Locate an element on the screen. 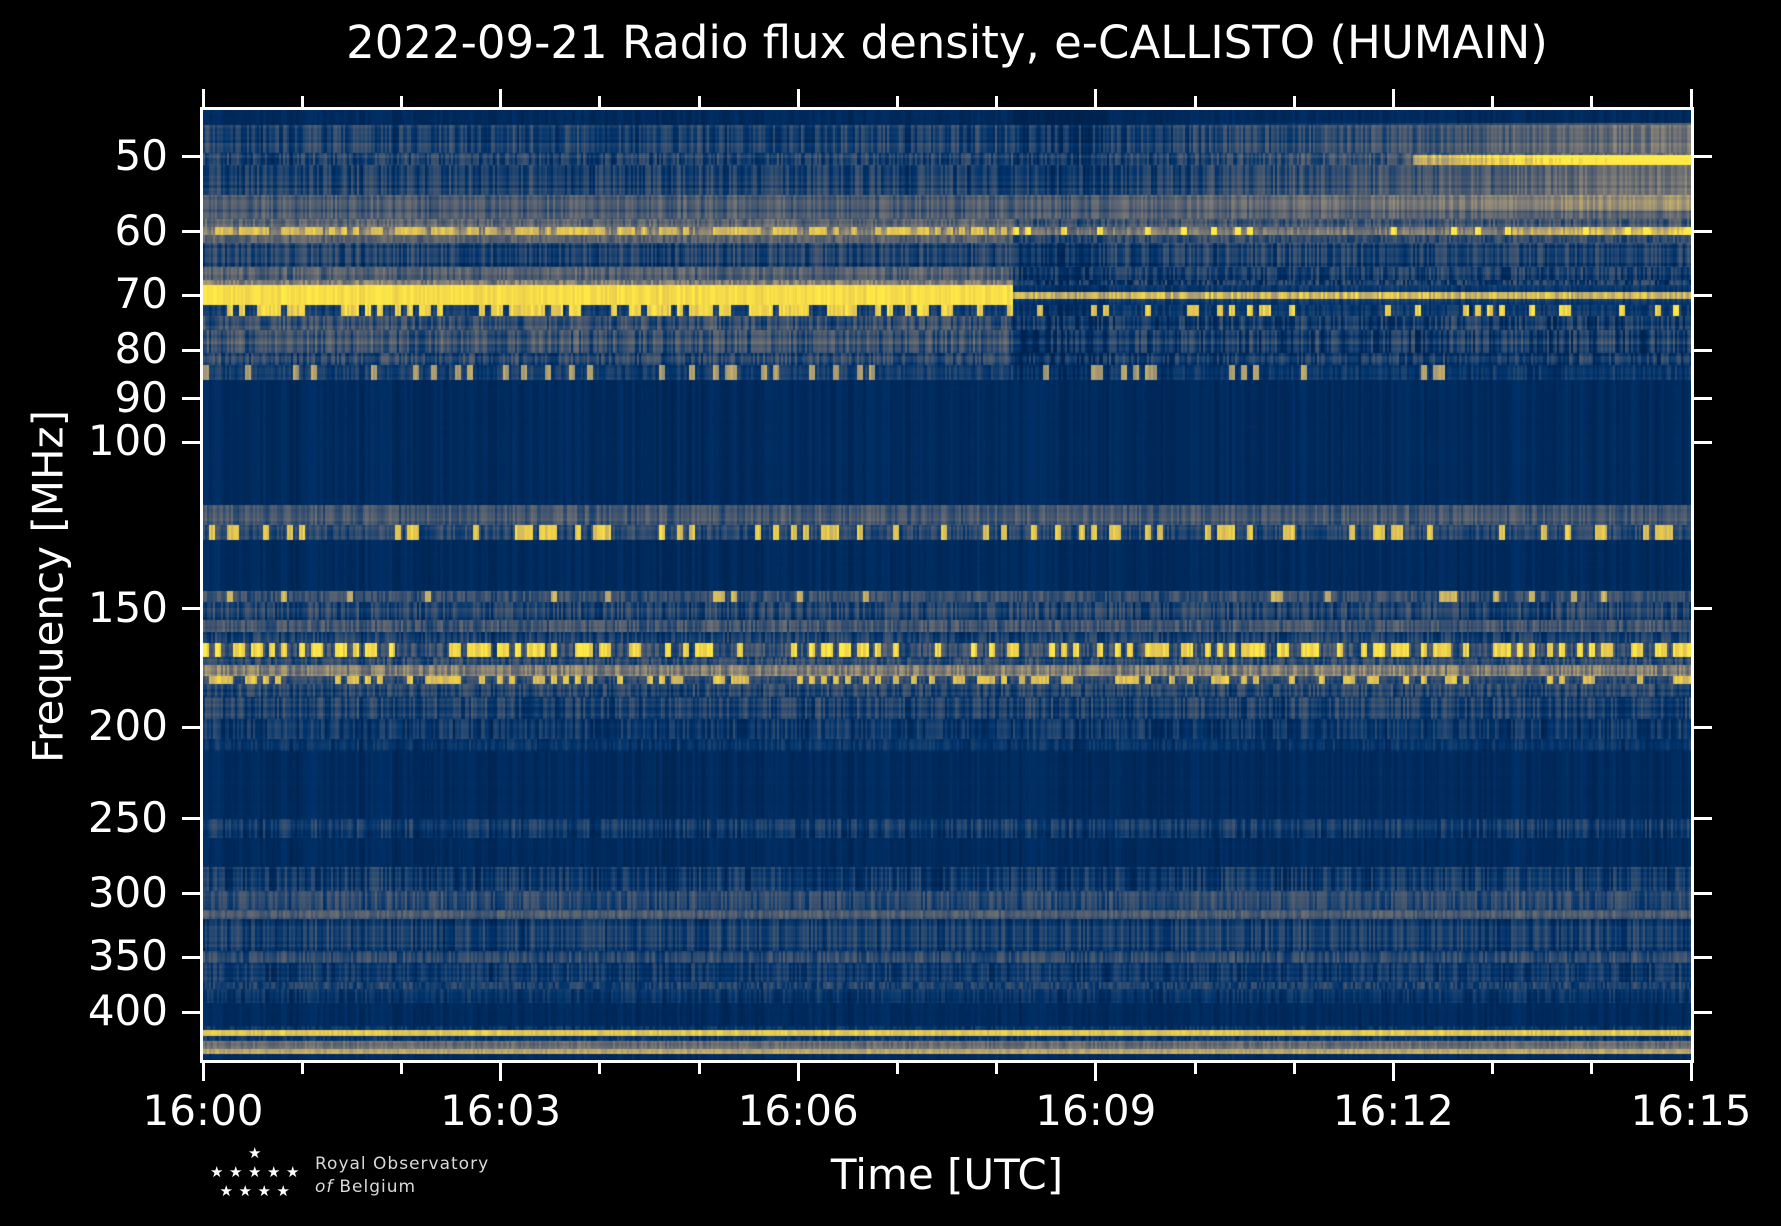  y-tick-label: 100 is located at coordinates (127, 440).